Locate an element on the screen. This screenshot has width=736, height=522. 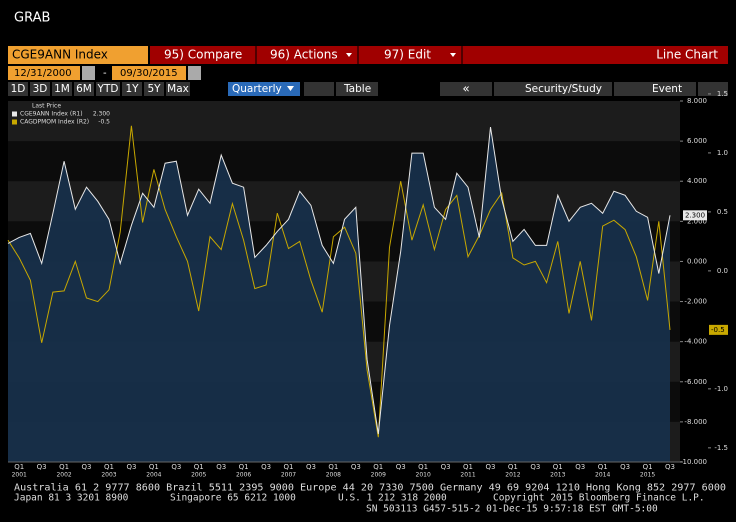
y-tick-label: -8.000 is located at coordinates (695, 422).